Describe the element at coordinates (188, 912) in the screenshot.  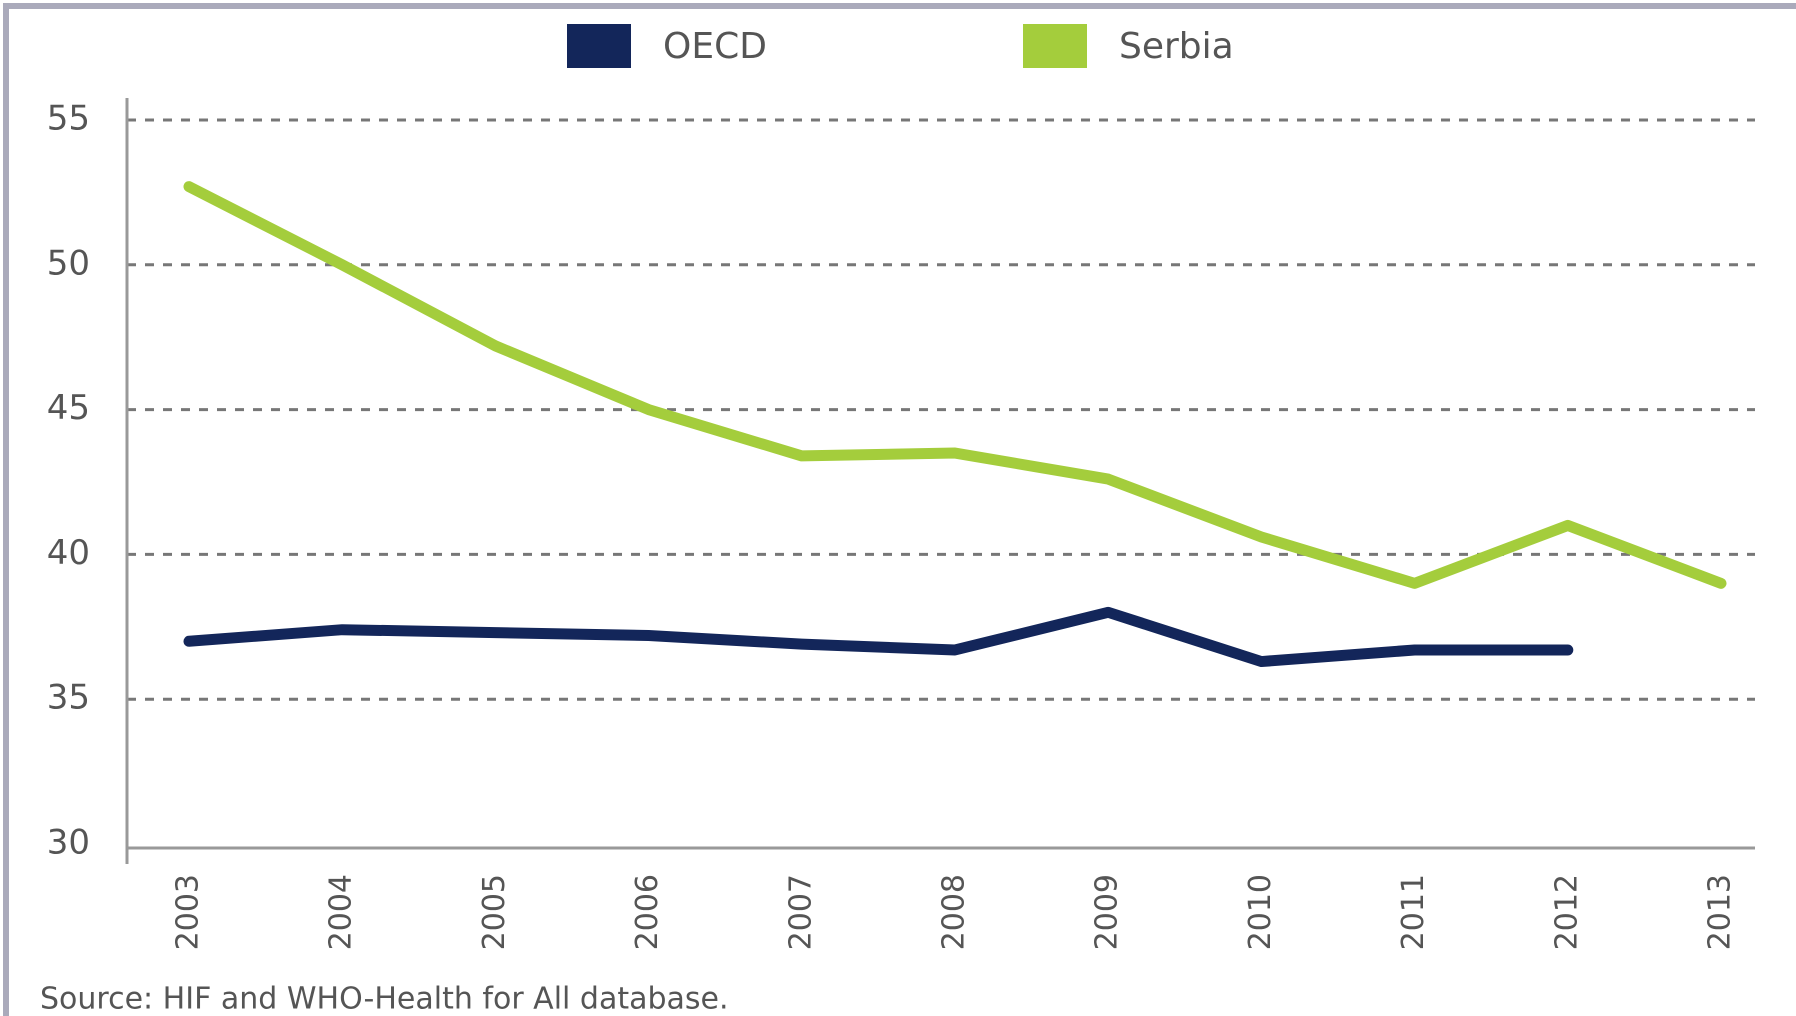
I see `x-tick-label: 2003` at that location.